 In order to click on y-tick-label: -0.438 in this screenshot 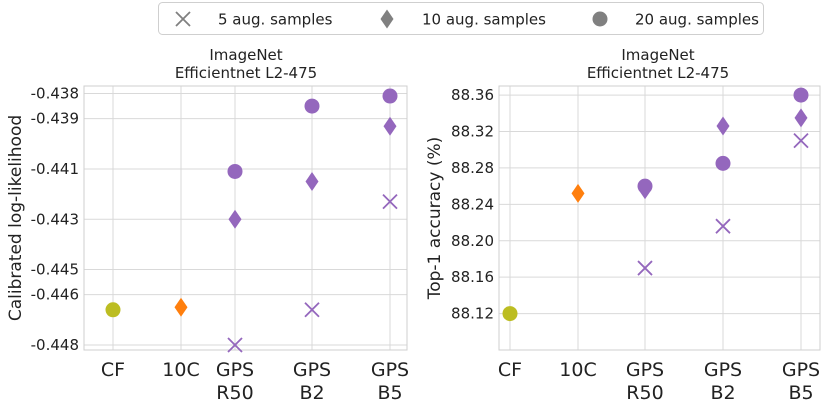, I will do `click(55, 94)`.